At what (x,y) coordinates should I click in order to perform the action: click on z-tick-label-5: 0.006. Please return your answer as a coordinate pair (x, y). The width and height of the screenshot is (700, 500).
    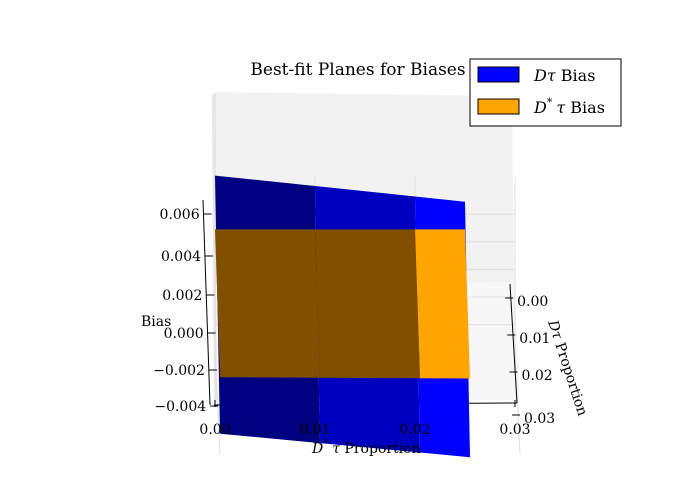
    Looking at the image, I should click on (180, 215).